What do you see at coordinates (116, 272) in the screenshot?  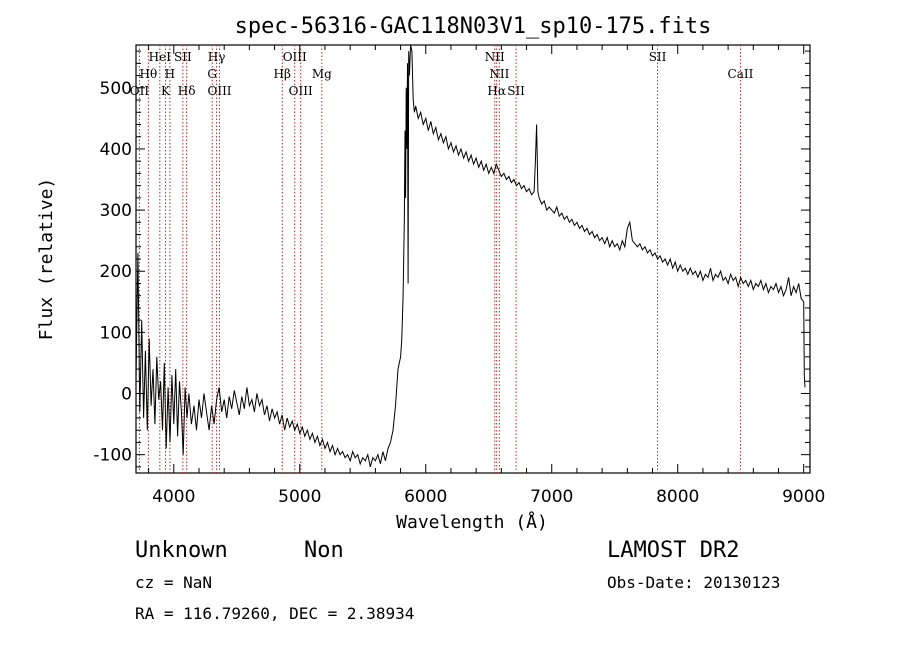 I see `y-tick-label: 200` at bounding box center [116, 272].